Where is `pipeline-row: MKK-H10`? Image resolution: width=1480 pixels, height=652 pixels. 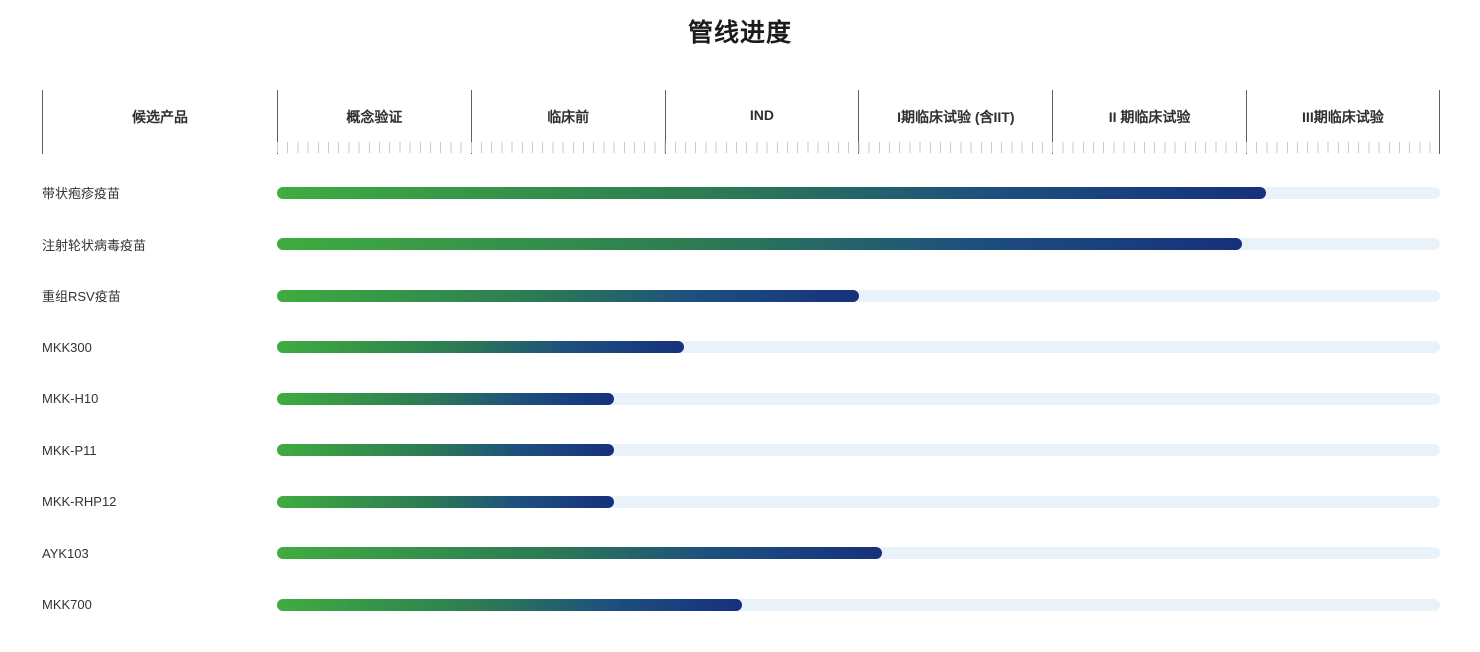
pipeline-row: MKK-H10 is located at coordinates (741, 399).